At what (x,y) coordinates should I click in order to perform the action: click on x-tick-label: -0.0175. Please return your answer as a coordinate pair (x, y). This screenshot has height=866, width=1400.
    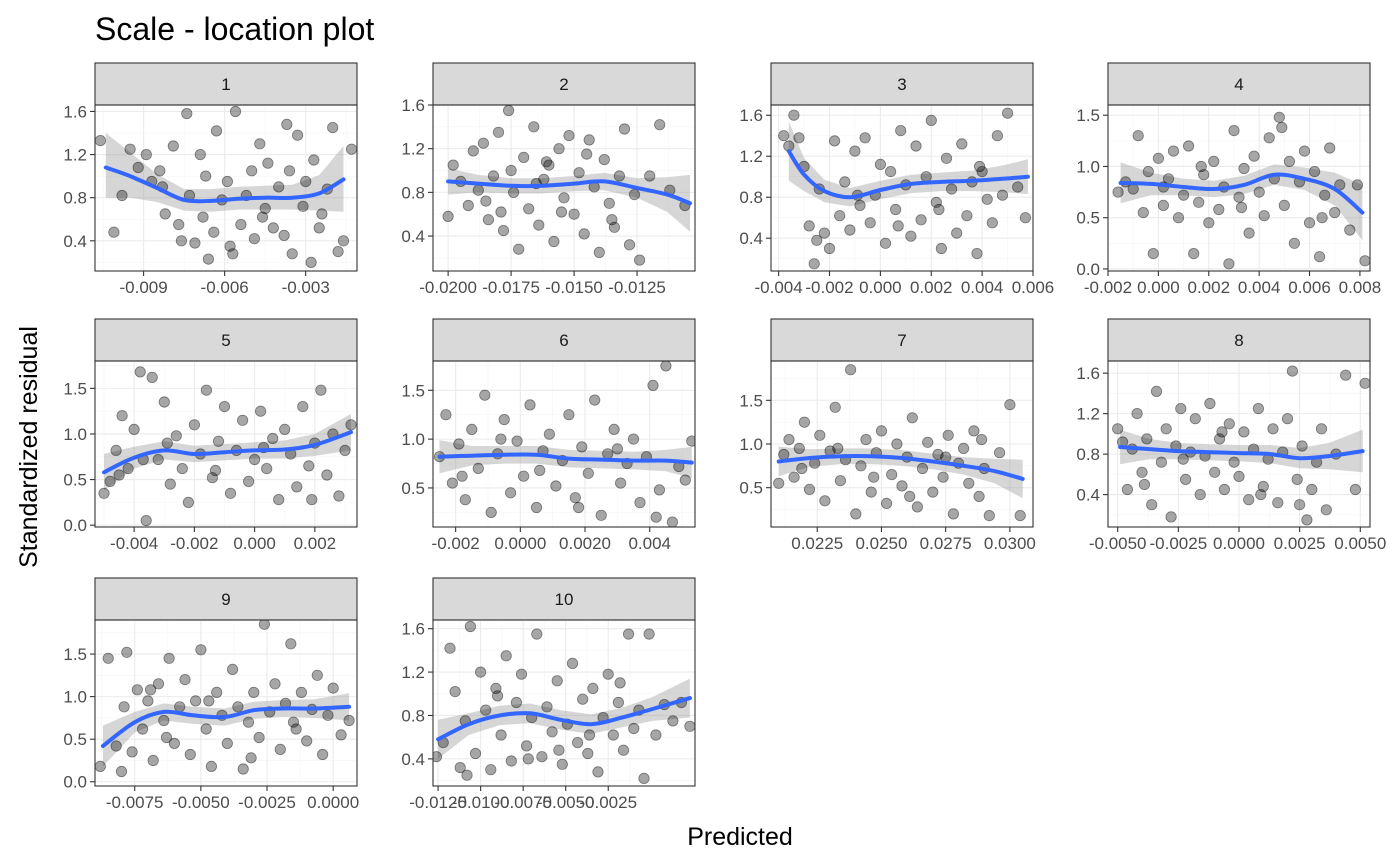
    Looking at the image, I should click on (511, 287).